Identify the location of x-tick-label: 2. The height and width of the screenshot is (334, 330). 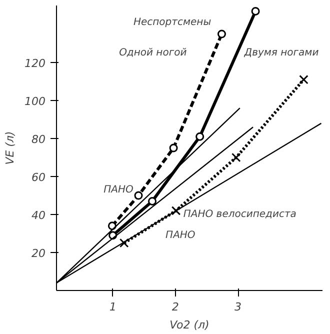
(175, 307).